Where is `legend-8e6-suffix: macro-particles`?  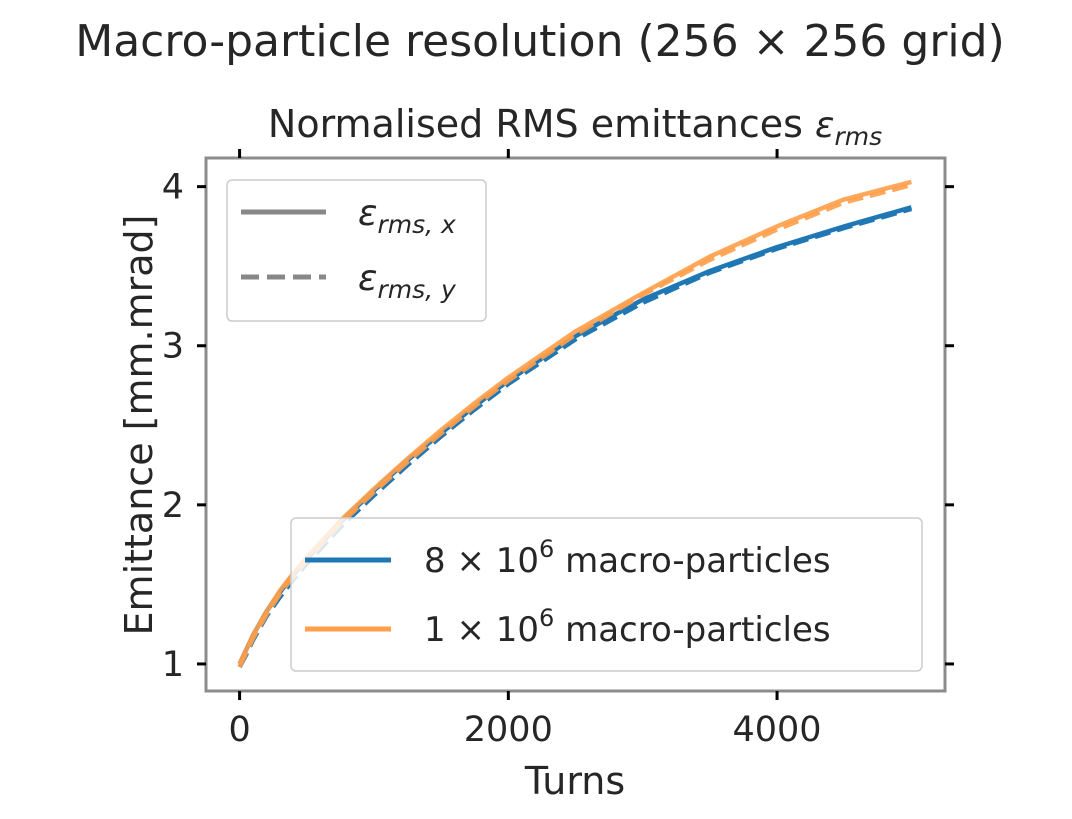 legend-8e6-suffix: macro-particles is located at coordinates (692, 561).